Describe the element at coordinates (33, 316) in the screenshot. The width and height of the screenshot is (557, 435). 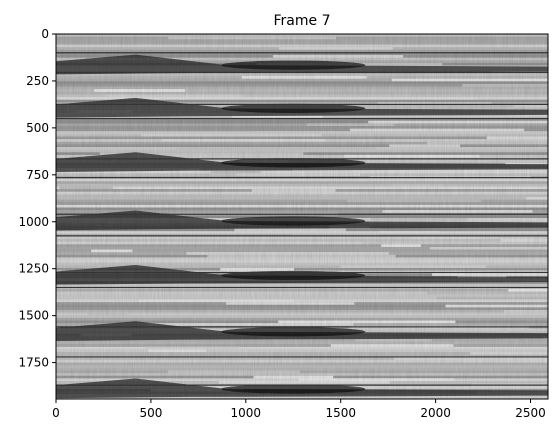
I see `y-tick-label: 1500` at that location.